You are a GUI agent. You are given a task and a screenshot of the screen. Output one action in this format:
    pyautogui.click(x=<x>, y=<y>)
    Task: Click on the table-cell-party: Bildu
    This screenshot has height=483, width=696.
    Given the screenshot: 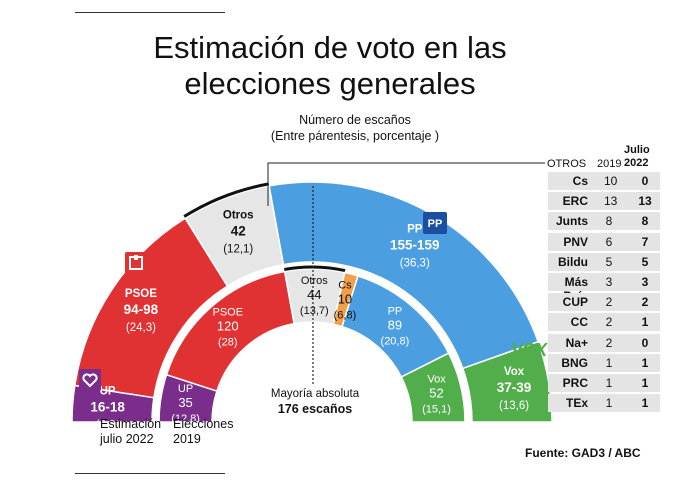 What is the action you would take?
    pyautogui.click(x=573, y=261)
    